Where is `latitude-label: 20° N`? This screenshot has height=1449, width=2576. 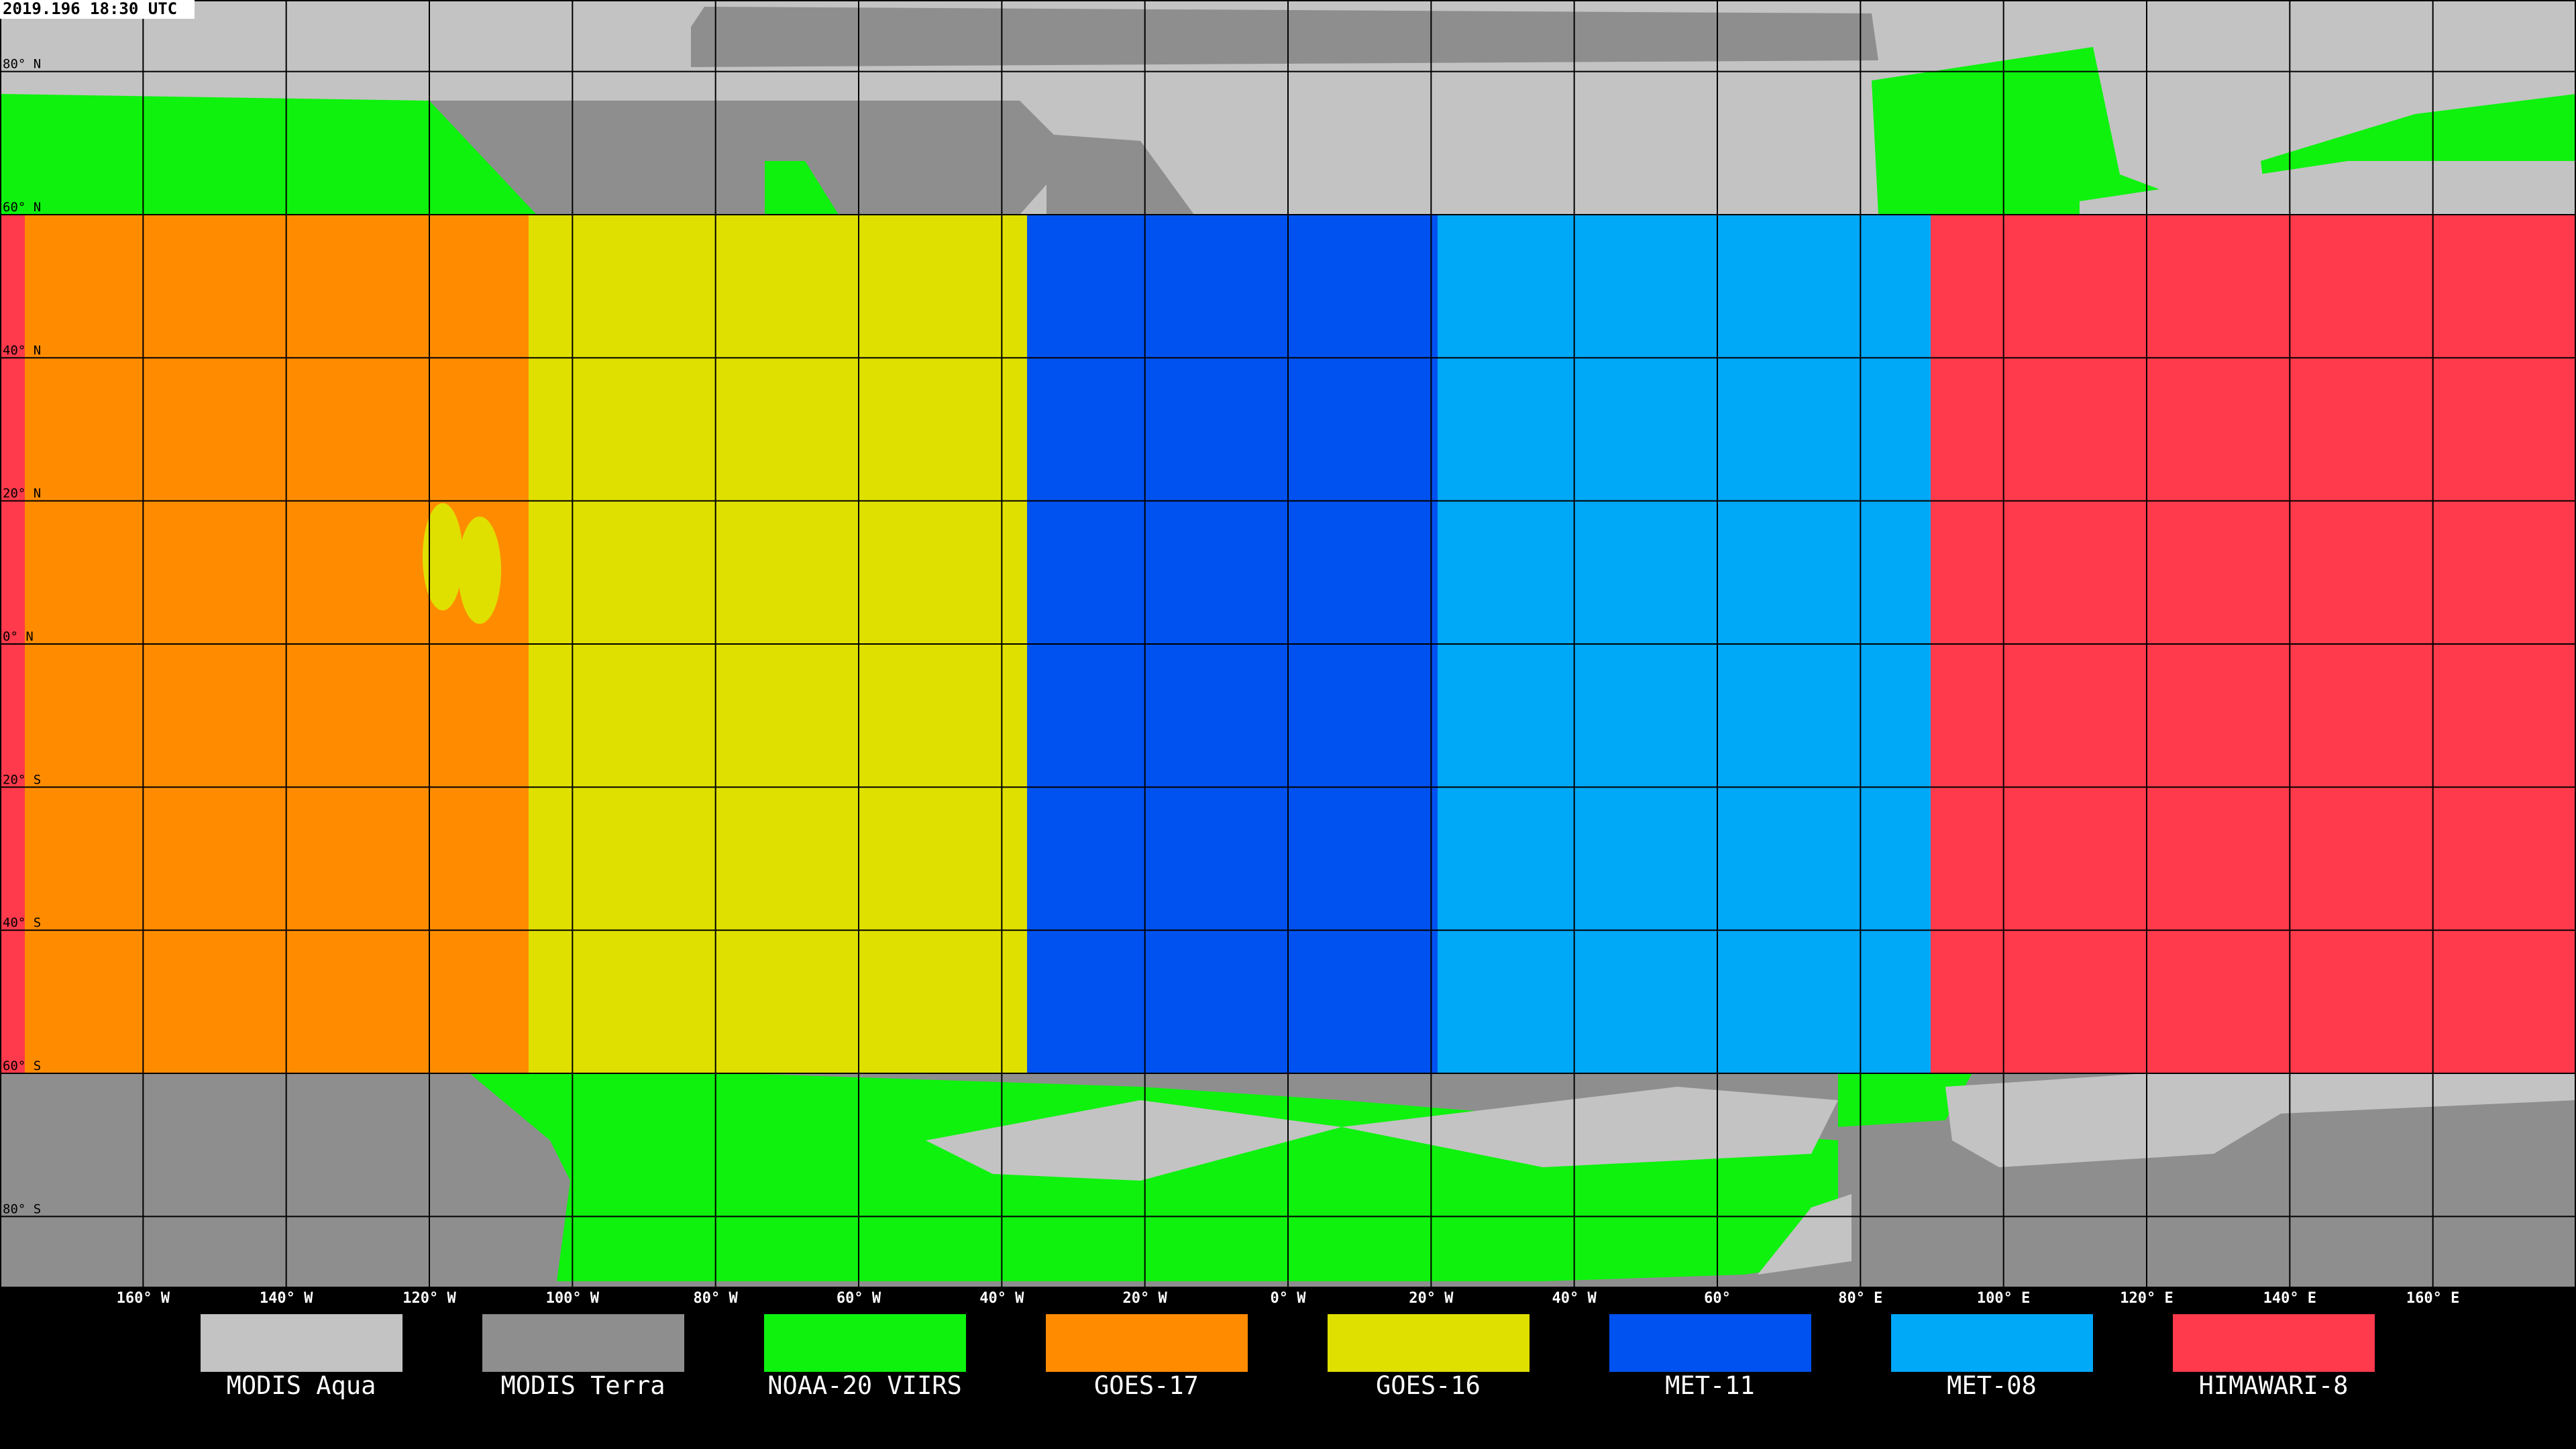
latitude-label: 20° N is located at coordinates (22, 493).